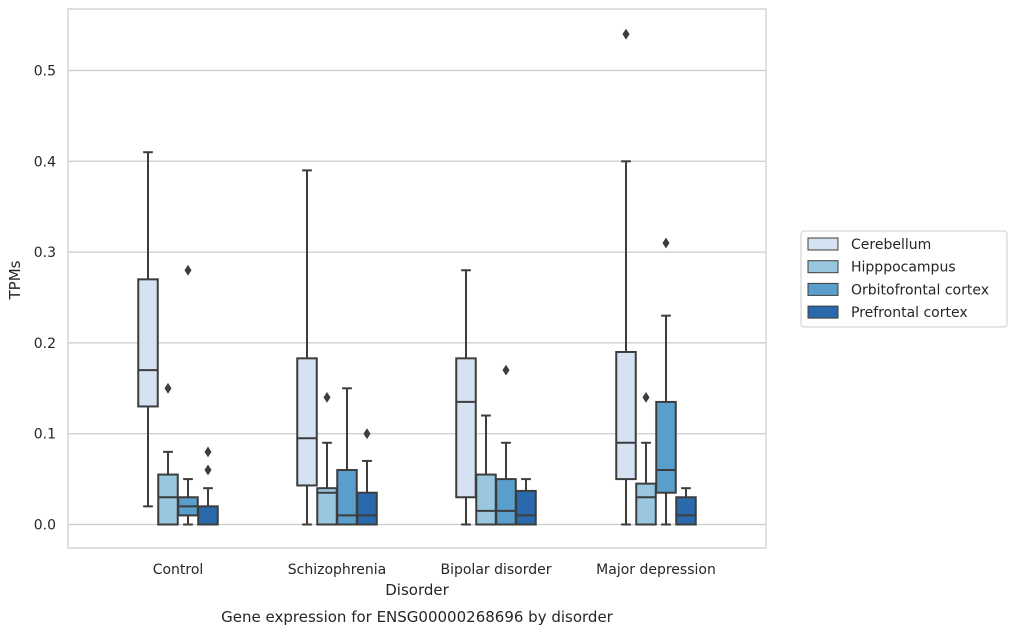  Describe the element at coordinates (178, 570) in the screenshot. I see `x-tick-label: Control` at that location.